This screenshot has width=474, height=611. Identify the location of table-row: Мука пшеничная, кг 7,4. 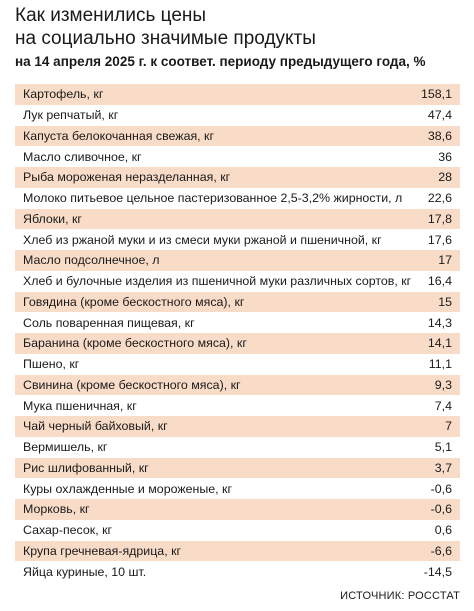
(237, 405).